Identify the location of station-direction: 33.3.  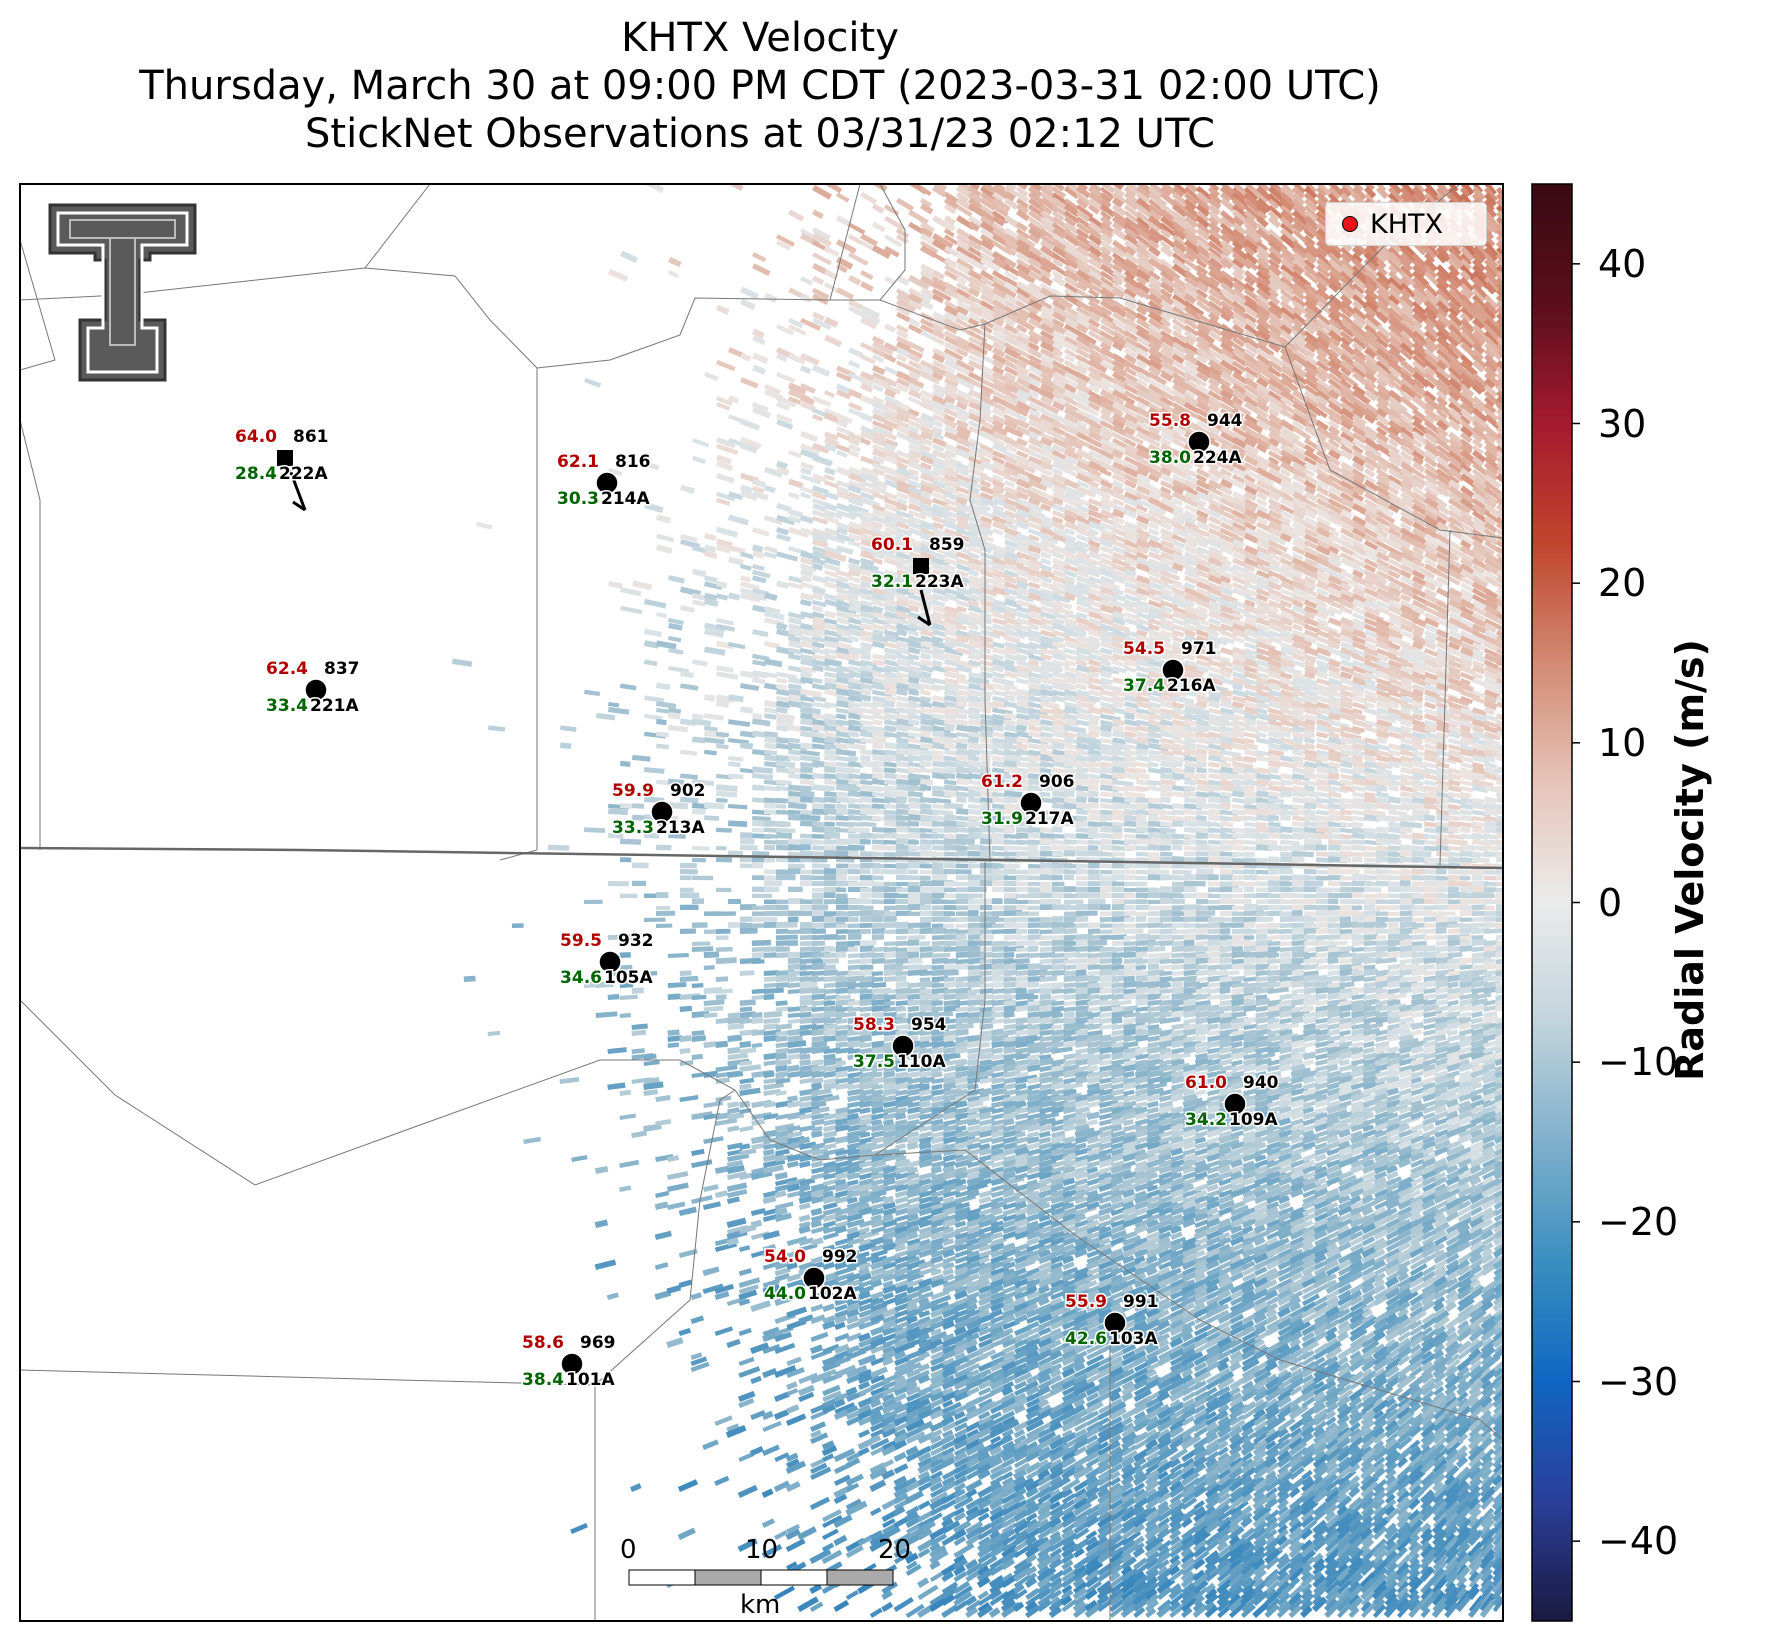
(633, 828).